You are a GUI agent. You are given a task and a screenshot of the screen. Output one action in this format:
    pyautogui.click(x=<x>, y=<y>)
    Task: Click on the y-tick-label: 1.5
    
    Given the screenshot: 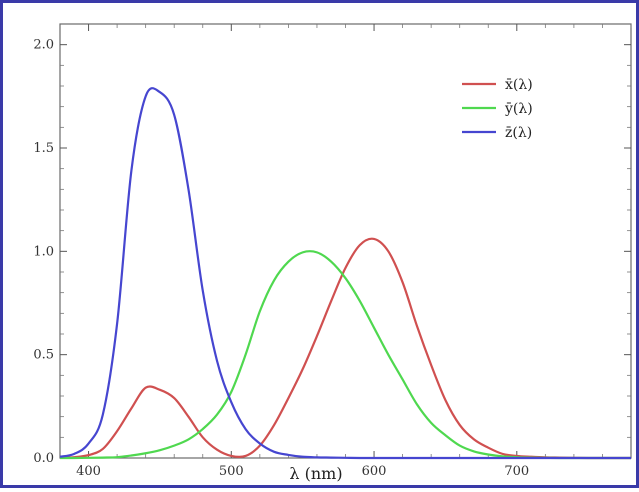 What is the action you would take?
    pyautogui.click(x=43, y=148)
    